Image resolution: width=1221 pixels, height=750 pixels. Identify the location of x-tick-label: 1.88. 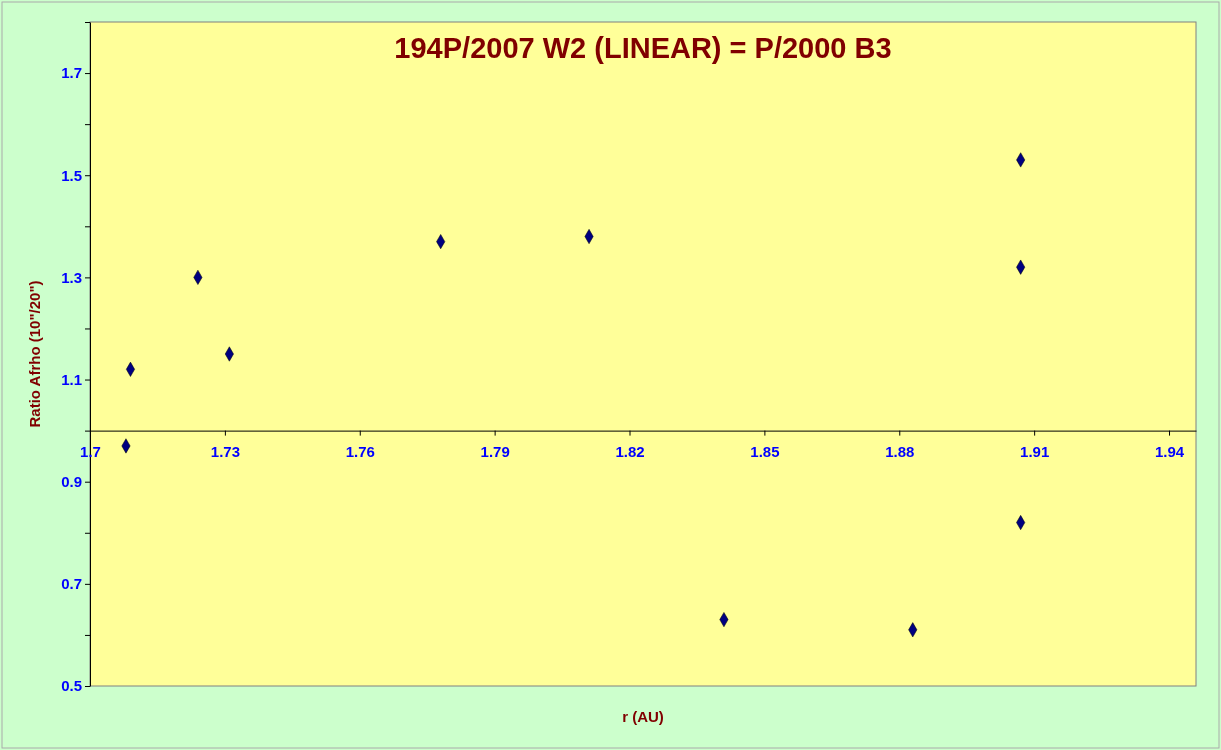
(900, 451).